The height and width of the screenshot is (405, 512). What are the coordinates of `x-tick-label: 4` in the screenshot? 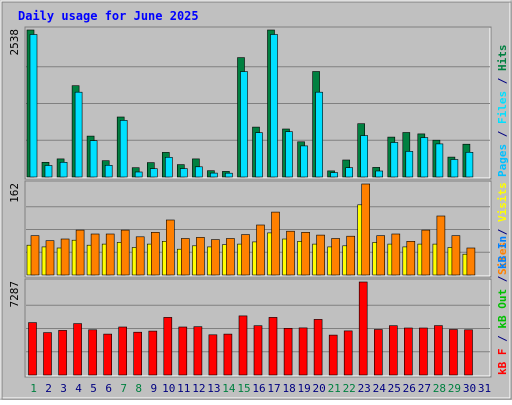 It's located at (78, 388).